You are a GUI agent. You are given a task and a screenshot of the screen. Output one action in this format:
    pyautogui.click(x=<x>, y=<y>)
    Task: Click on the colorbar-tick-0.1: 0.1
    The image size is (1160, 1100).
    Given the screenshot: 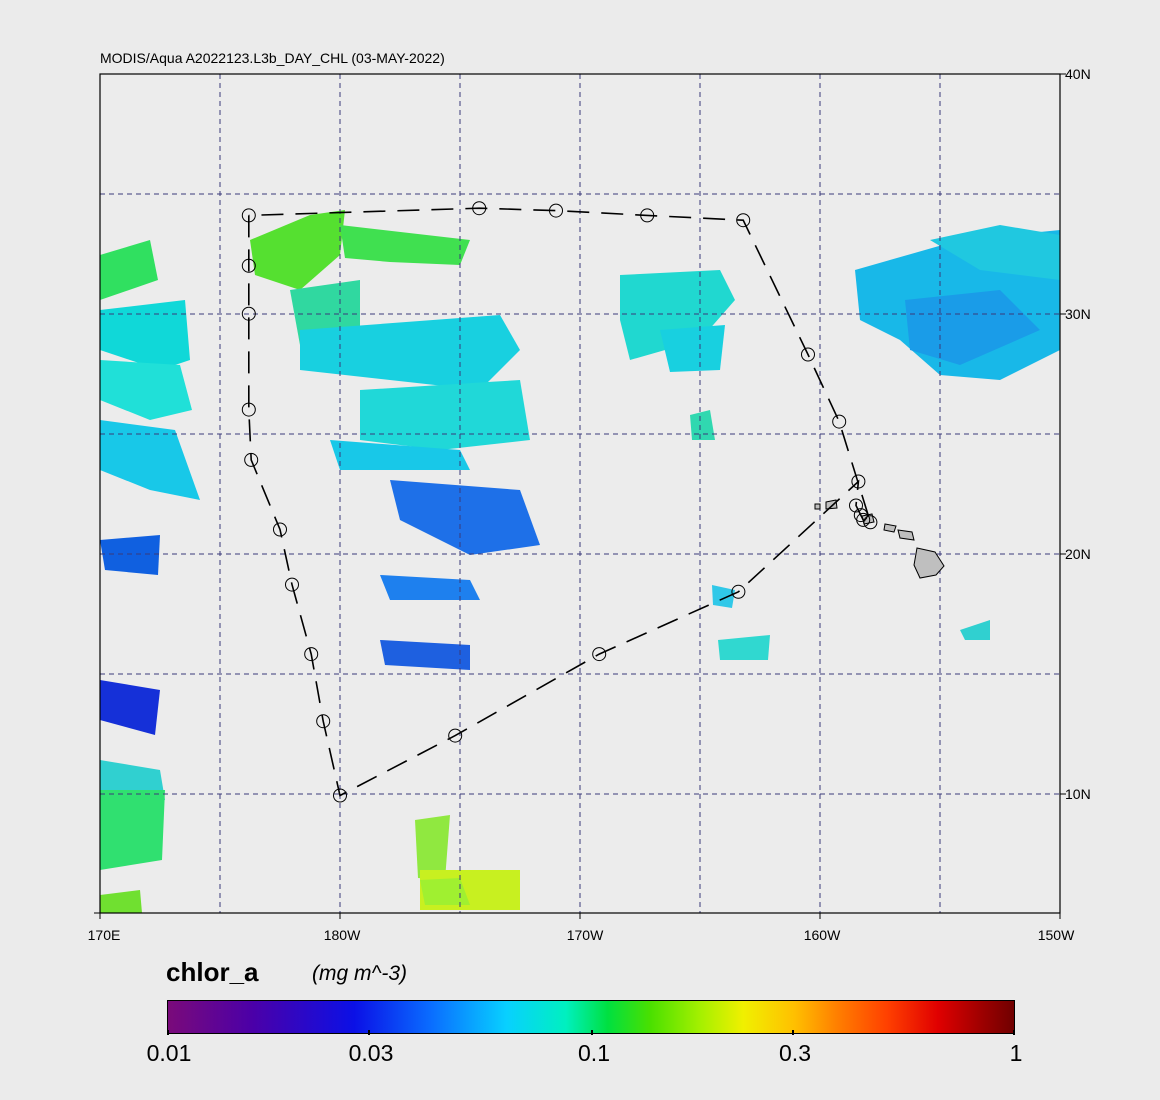 What is the action you would take?
    pyautogui.click(x=594, y=1053)
    